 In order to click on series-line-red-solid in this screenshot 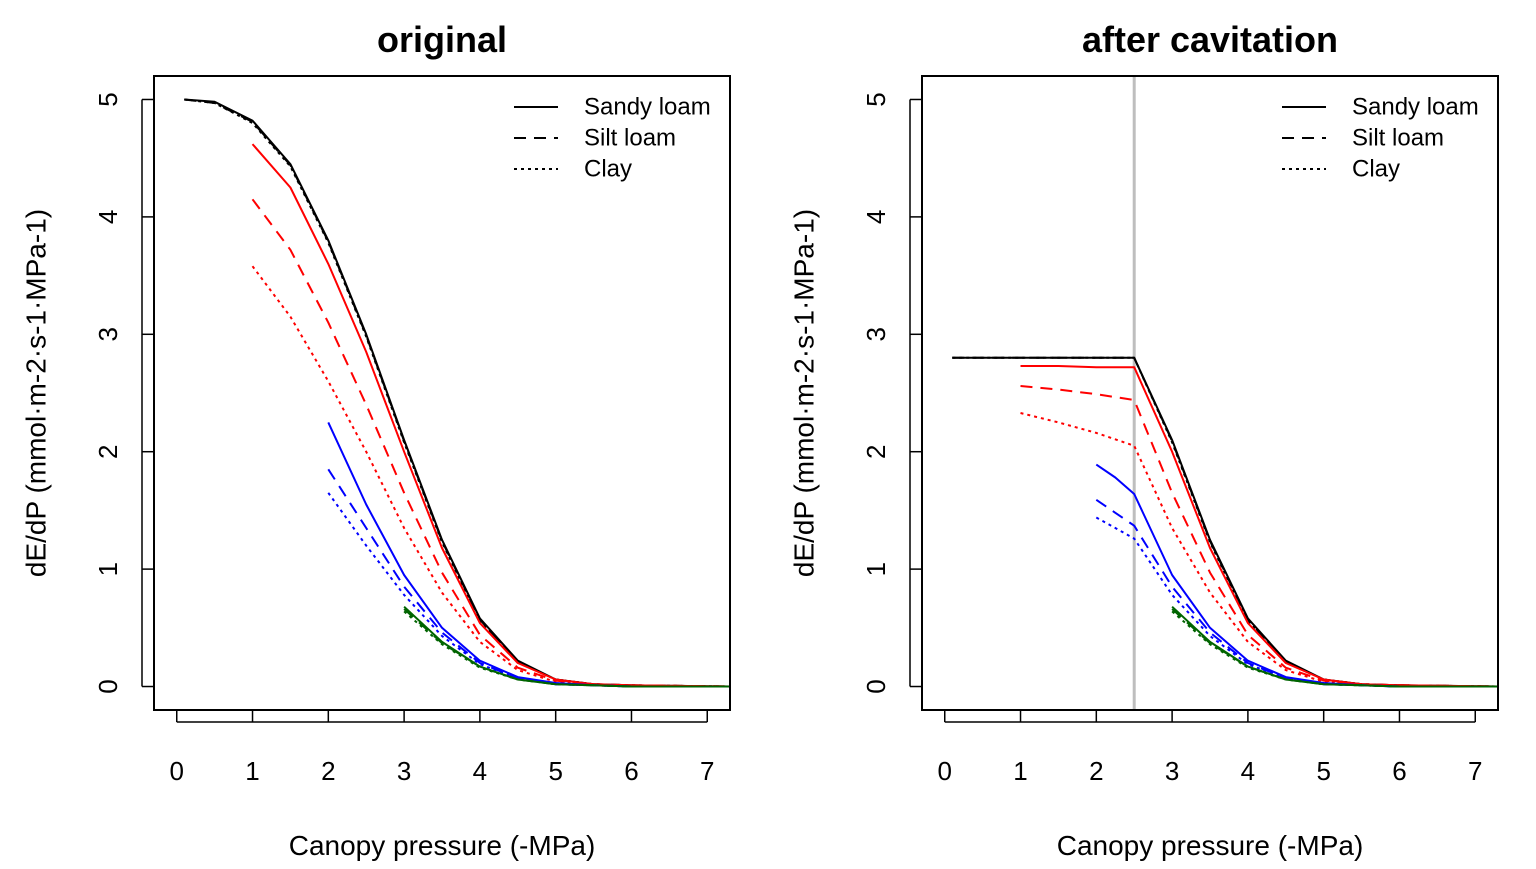, I will do `click(1259, 526)`.